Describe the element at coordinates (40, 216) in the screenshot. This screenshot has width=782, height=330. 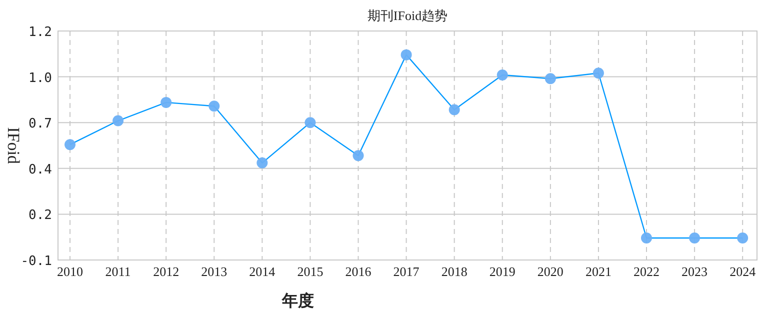
I see `y-tick-label: 0.2` at that location.